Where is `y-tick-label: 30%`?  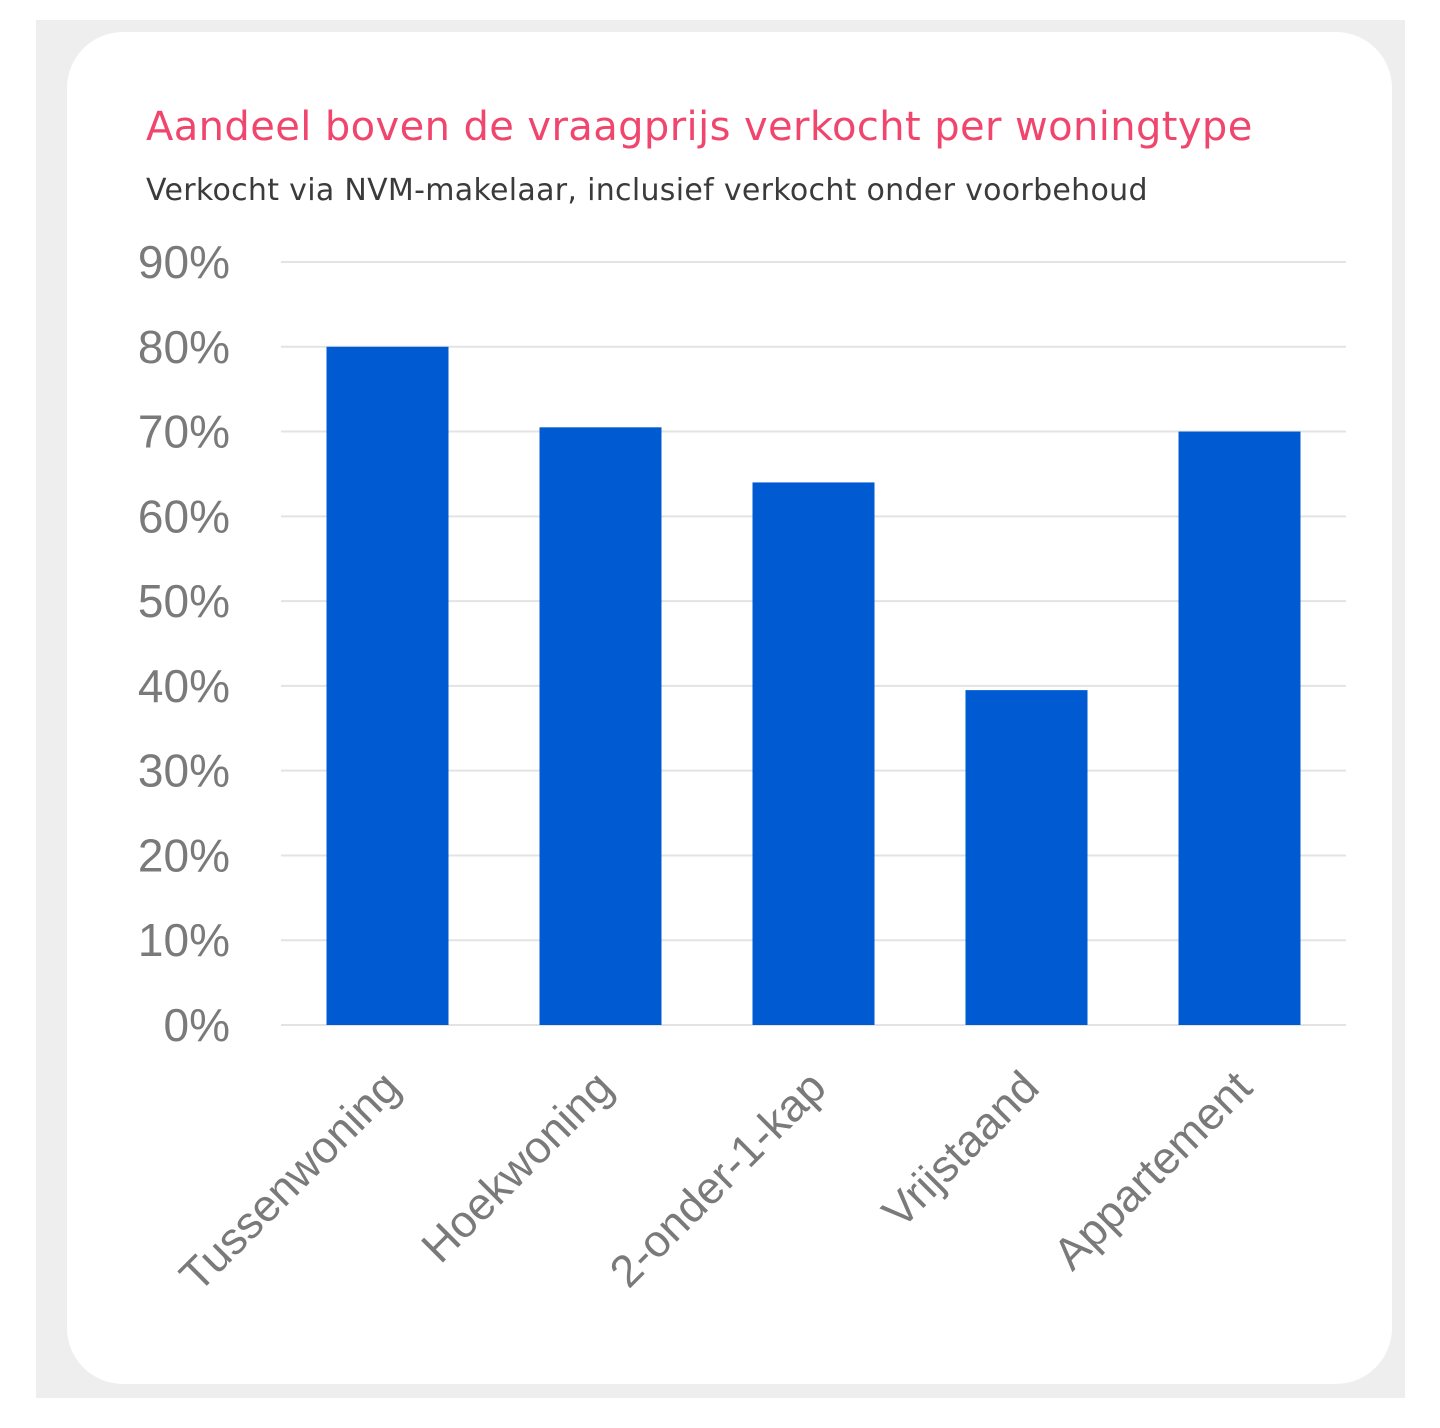
y-tick-label: 30% is located at coordinates (184, 771).